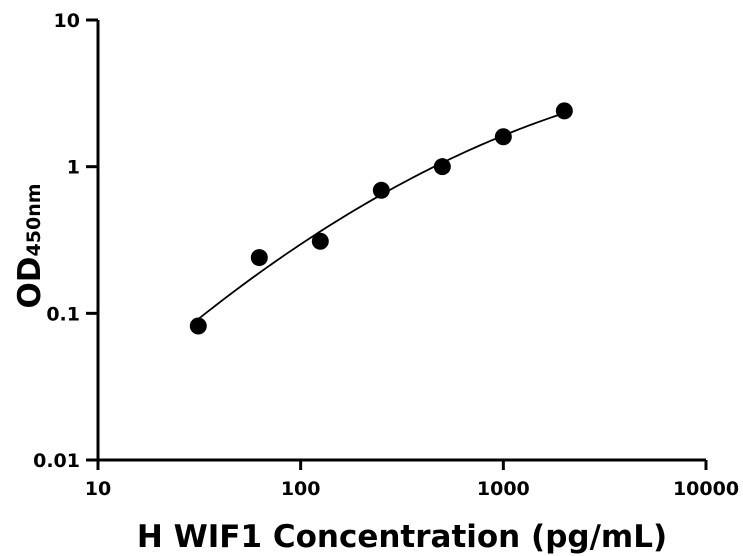 This screenshot has width=743, height=556. Describe the element at coordinates (301, 489) in the screenshot. I see `x-tick-label: 100` at that location.